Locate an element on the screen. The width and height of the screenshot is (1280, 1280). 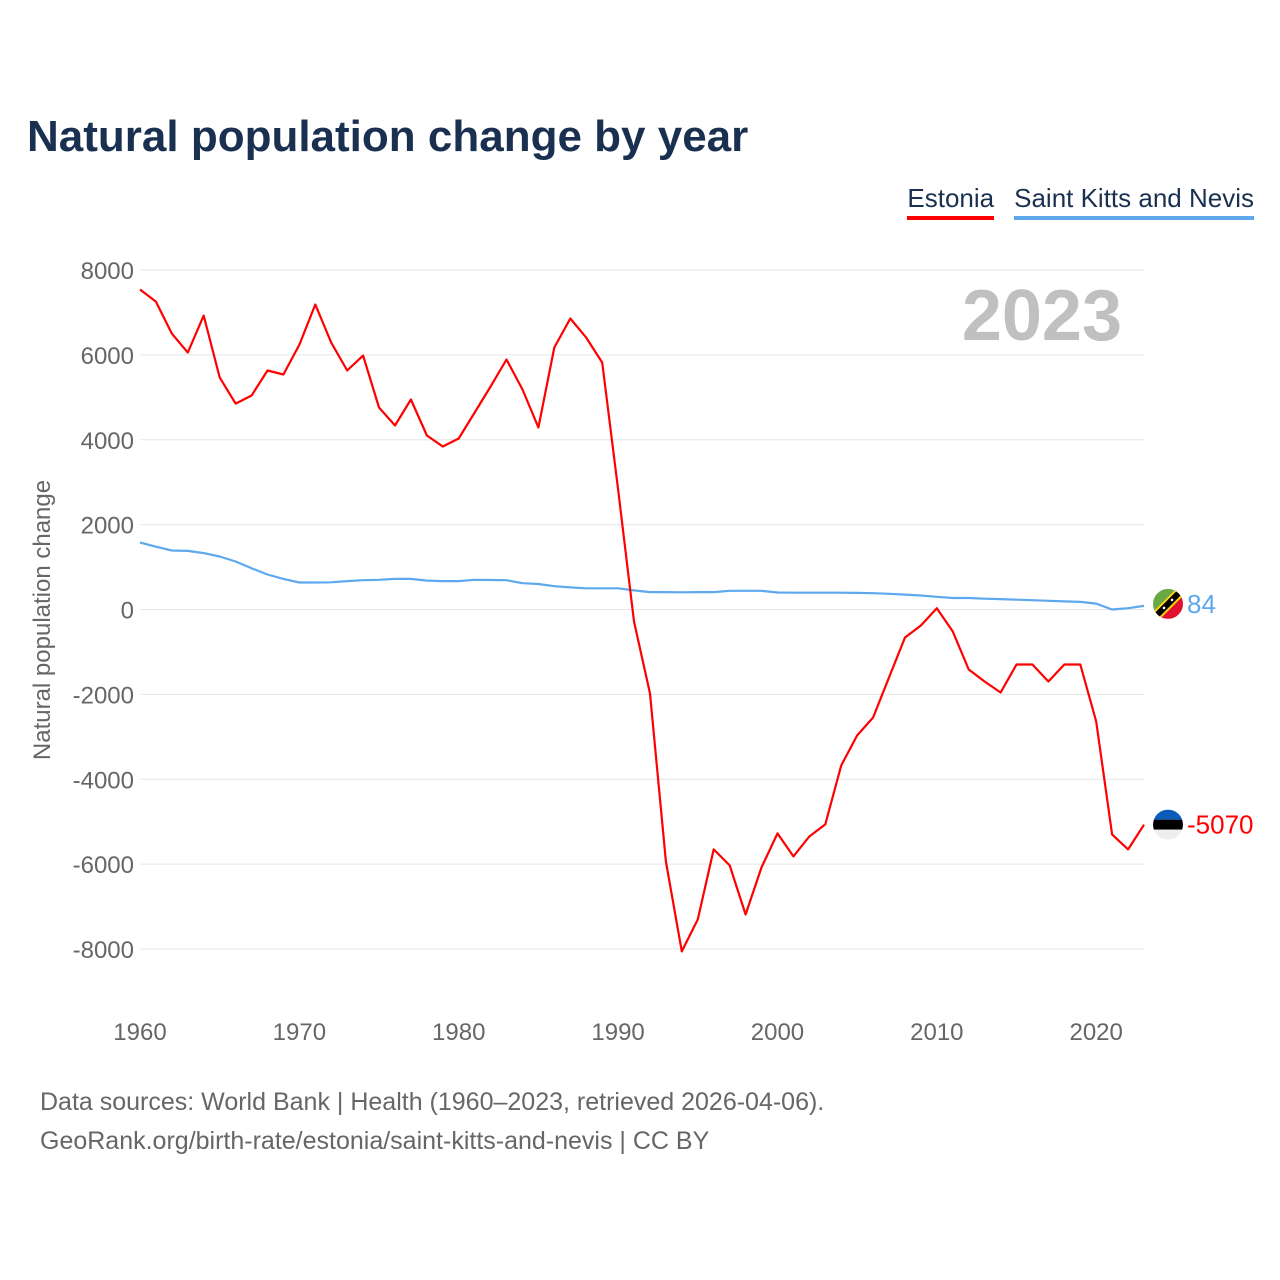
x-tick-label: 1960 is located at coordinates (139, 1032).